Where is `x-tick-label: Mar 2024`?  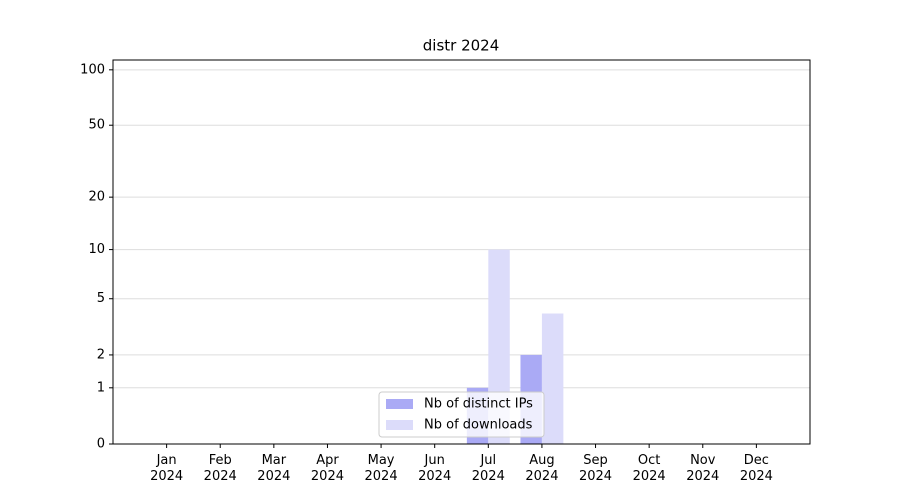
x-tick-label: Mar 2024 is located at coordinates (274, 468).